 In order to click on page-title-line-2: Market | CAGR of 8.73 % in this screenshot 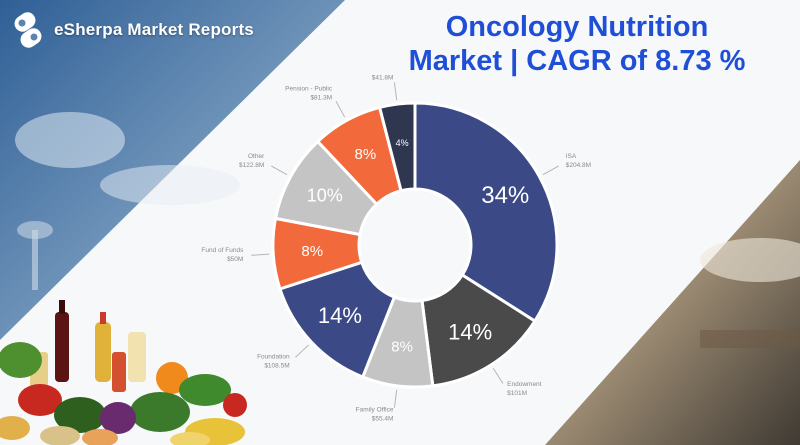, I will do `click(577, 61)`.